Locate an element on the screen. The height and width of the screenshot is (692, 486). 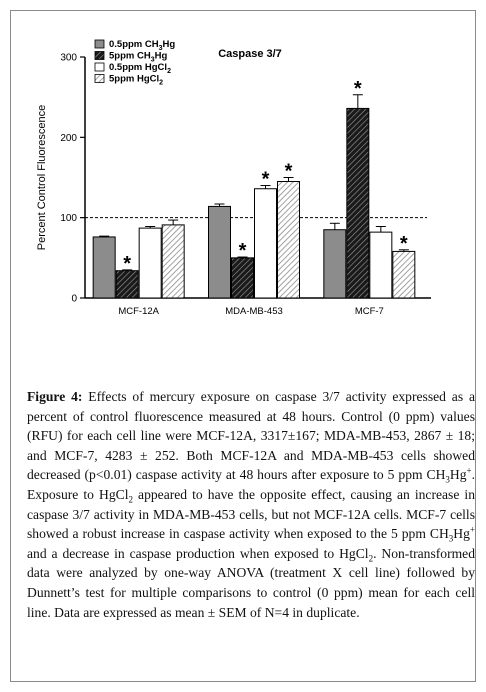
y-tick-label: 300 is located at coordinates (68, 58).